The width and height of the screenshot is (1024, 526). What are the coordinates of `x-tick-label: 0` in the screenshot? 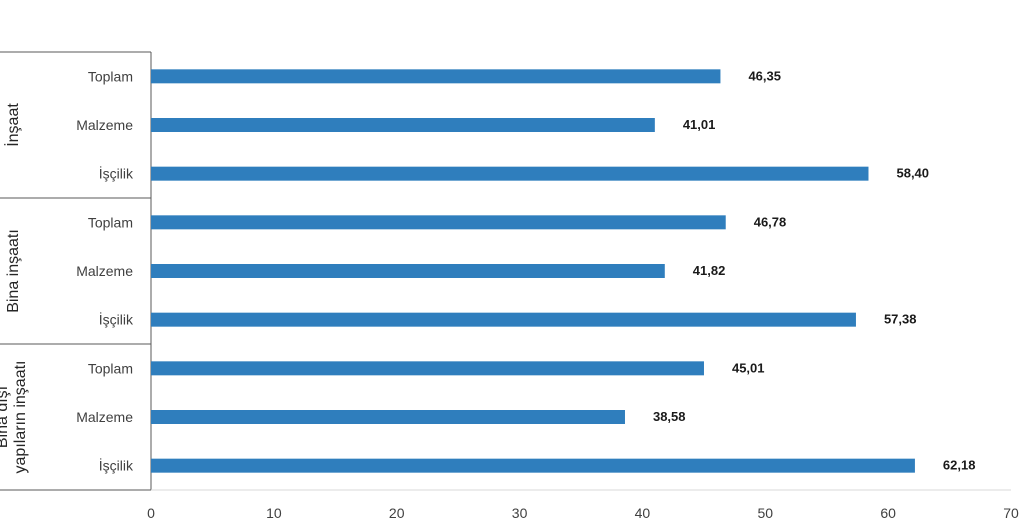 It's located at (151, 513).